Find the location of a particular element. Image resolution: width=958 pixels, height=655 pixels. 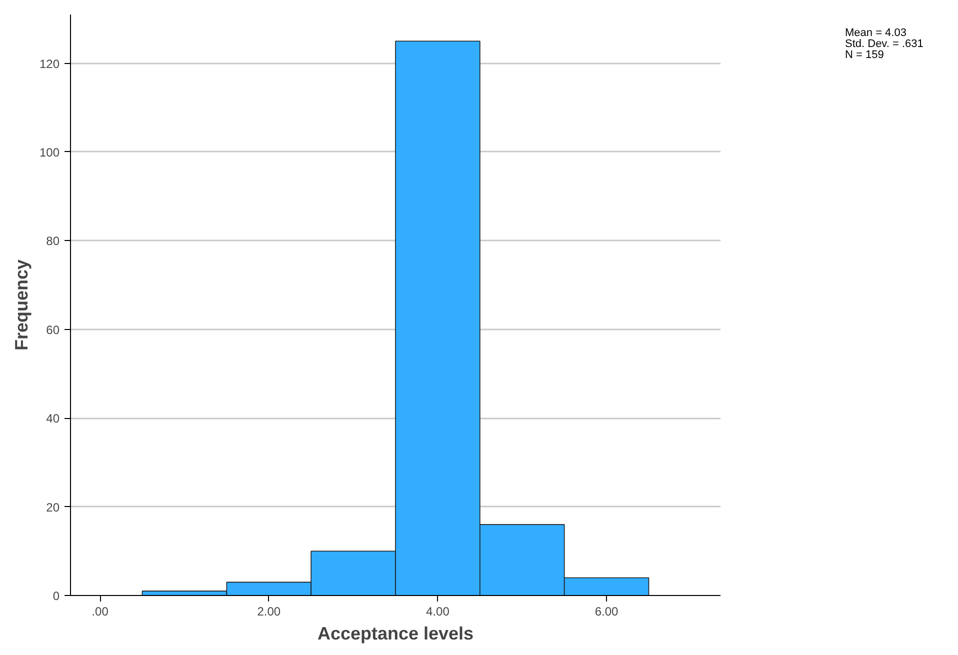

text: Mean = 4.03 is located at coordinates (875, 33).